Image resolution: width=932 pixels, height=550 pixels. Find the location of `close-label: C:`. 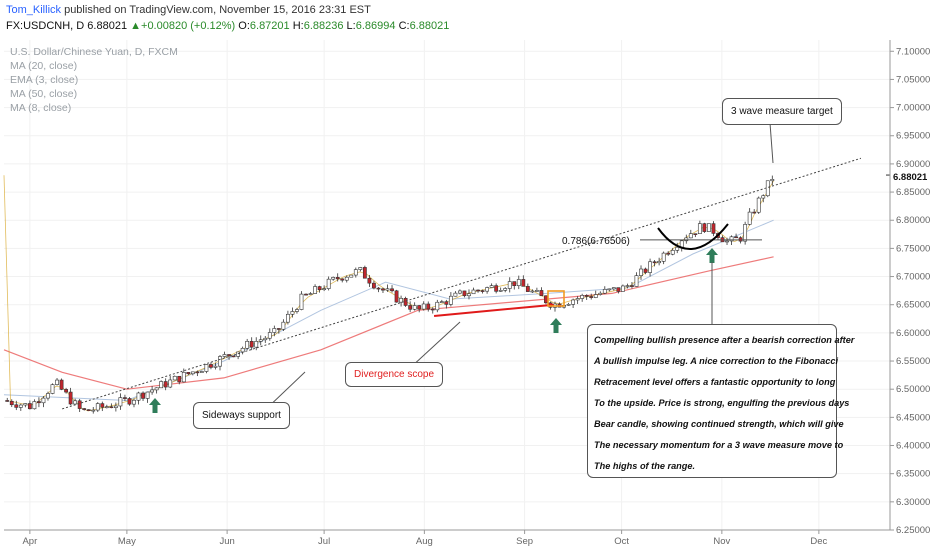

close-label: C: is located at coordinates (404, 26).